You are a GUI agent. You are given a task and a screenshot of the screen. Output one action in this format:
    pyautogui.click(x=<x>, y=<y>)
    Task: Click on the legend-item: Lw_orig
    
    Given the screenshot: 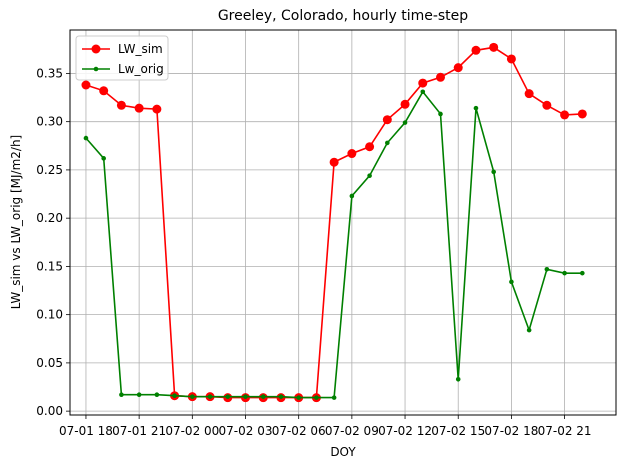 What is the action you would take?
    pyautogui.click(x=123, y=69)
    